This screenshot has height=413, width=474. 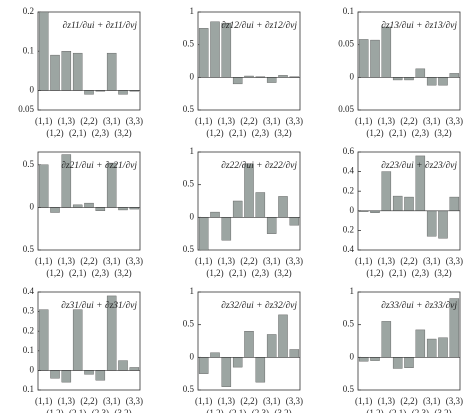 I want to click on annotation: ∂z11/∂ui + ∂z11/∂vj, so click(x=100, y=26).